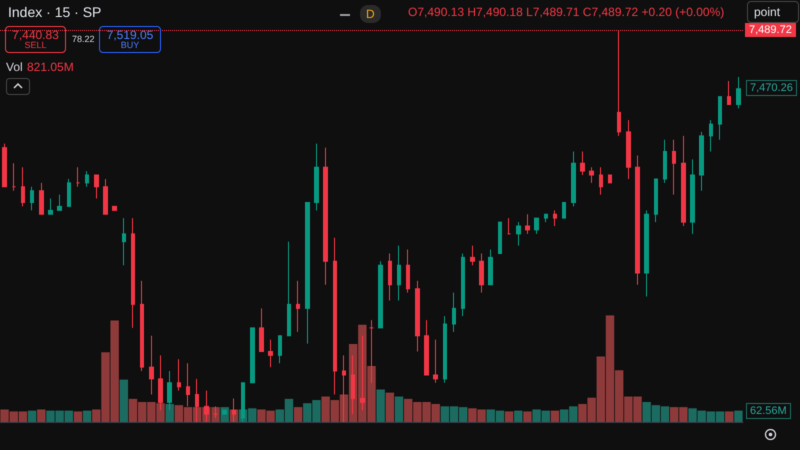 Image resolution: width=800 pixels, height=450 pixels. Describe the element at coordinates (35, 35) in the screenshot. I see `annotation: 7,440.83` at that location.